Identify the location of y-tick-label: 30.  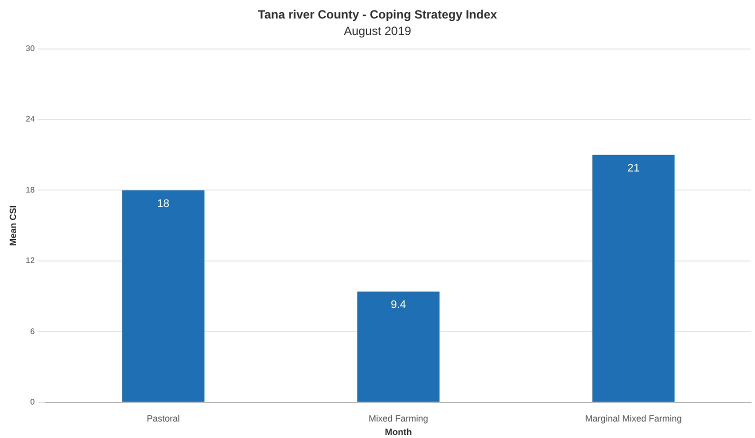
(31, 49).